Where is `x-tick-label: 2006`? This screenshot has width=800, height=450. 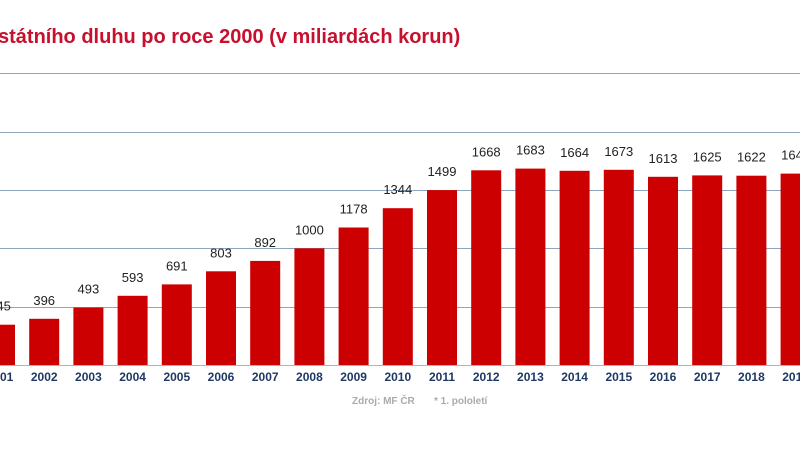 x-tick-label: 2006 is located at coordinates (221, 377).